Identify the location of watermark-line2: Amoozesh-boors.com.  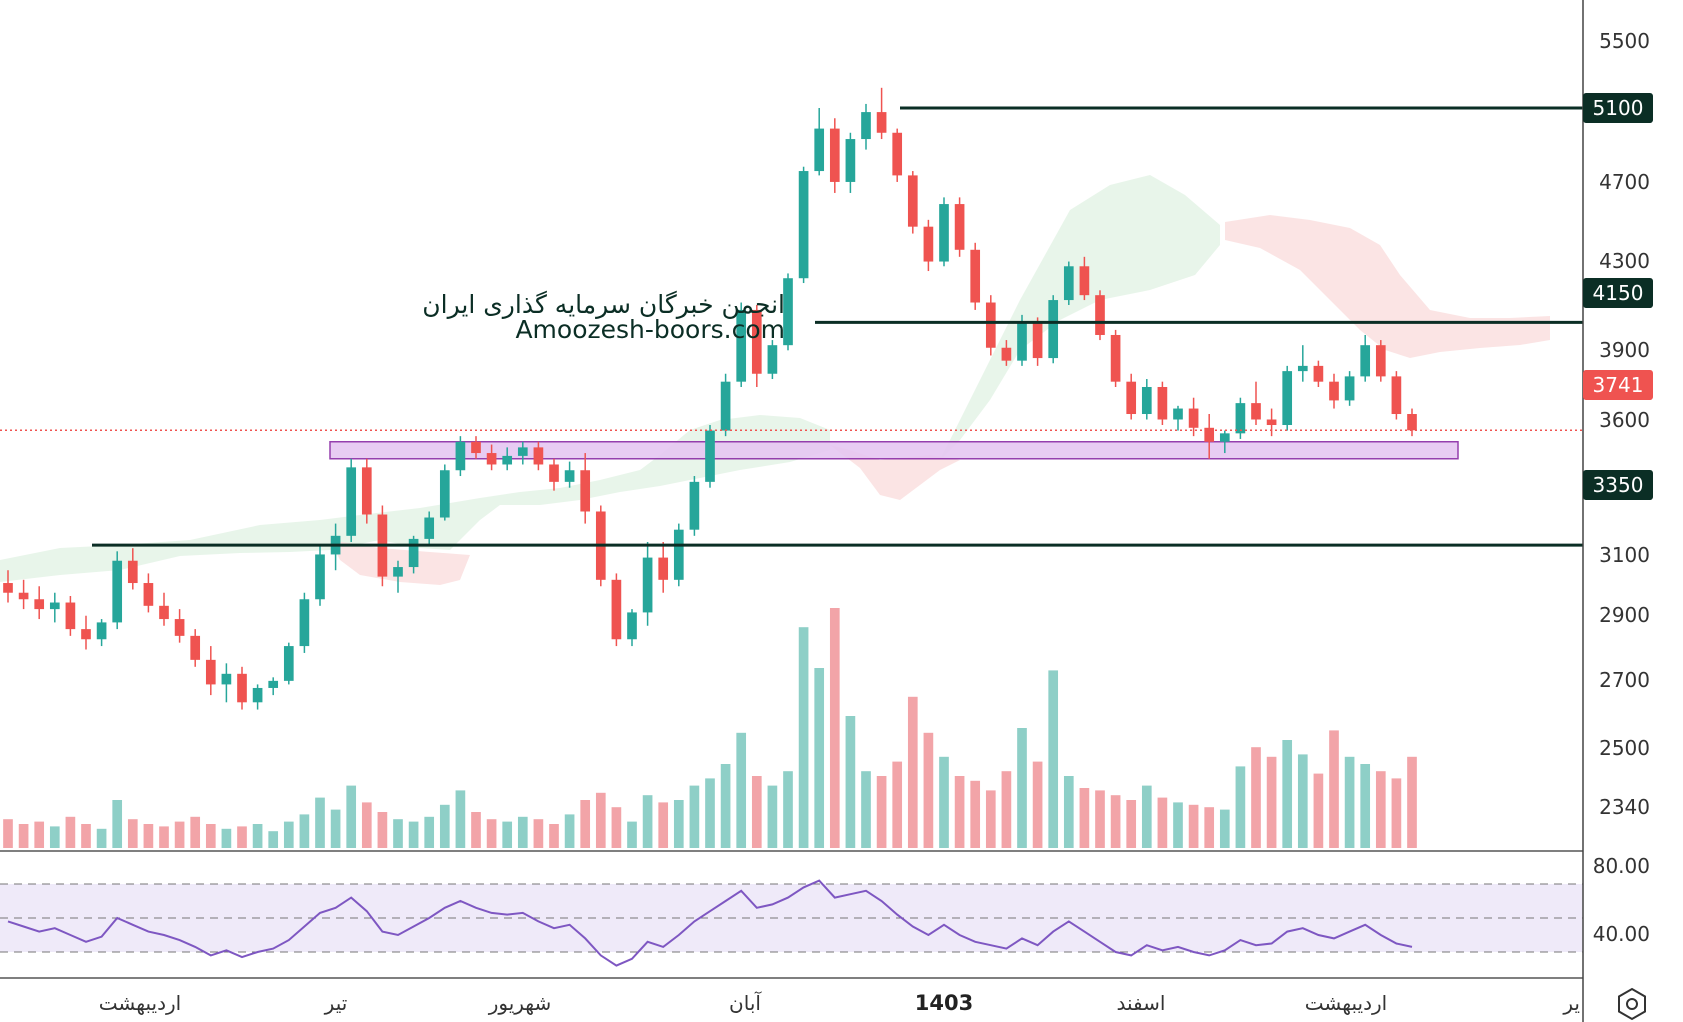
(650, 329).